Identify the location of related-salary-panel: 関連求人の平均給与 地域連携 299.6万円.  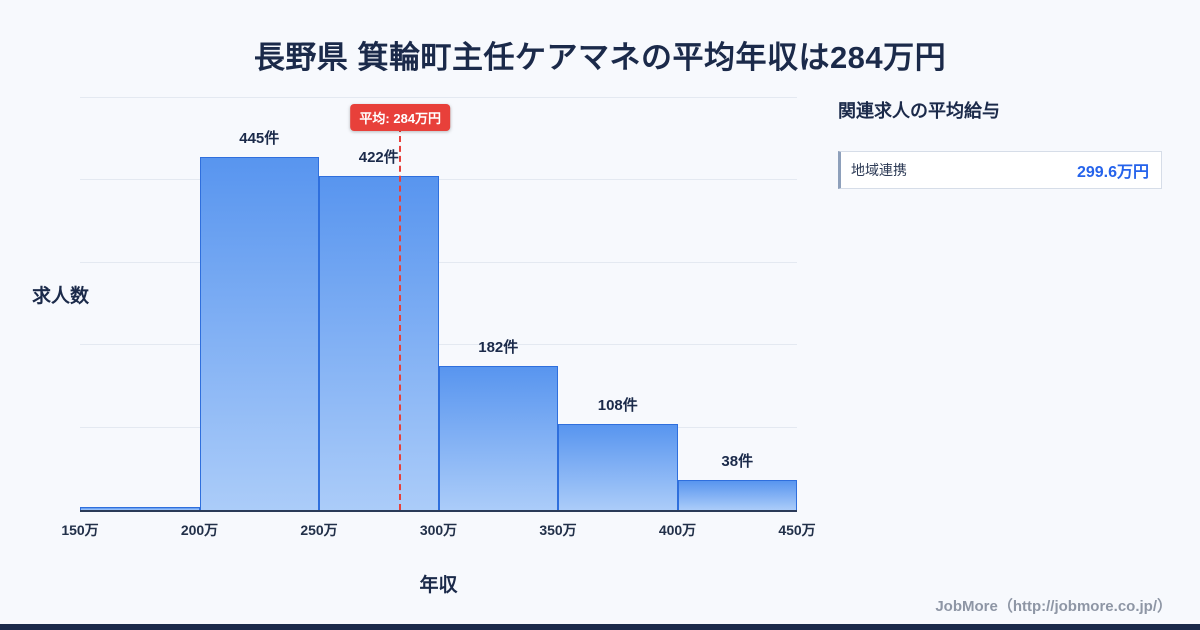
(1000, 143).